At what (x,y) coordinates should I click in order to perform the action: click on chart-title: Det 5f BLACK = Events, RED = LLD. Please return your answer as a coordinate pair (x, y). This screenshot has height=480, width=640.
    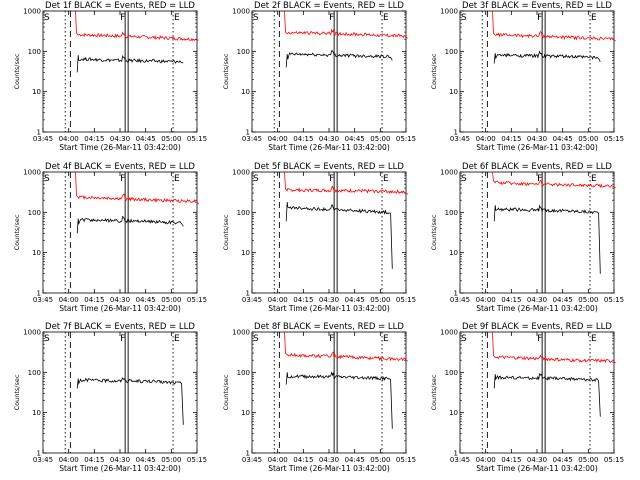
    Looking at the image, I should click on (329, 167).